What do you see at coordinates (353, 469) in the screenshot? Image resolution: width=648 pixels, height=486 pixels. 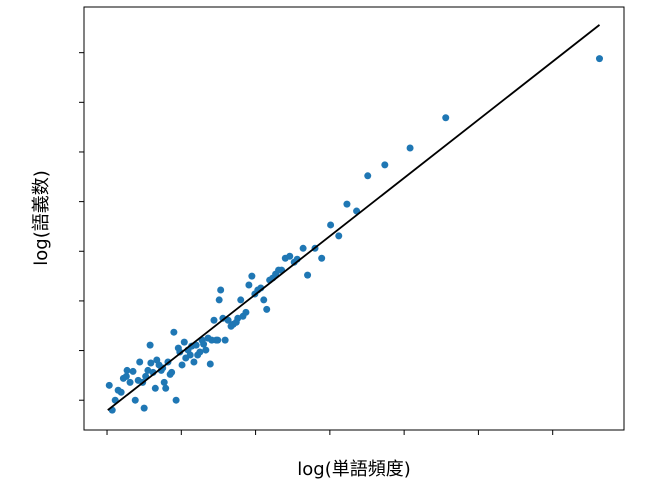 I see `x-axis-label: log(単語頻度)` at bounding box center [353, 469].